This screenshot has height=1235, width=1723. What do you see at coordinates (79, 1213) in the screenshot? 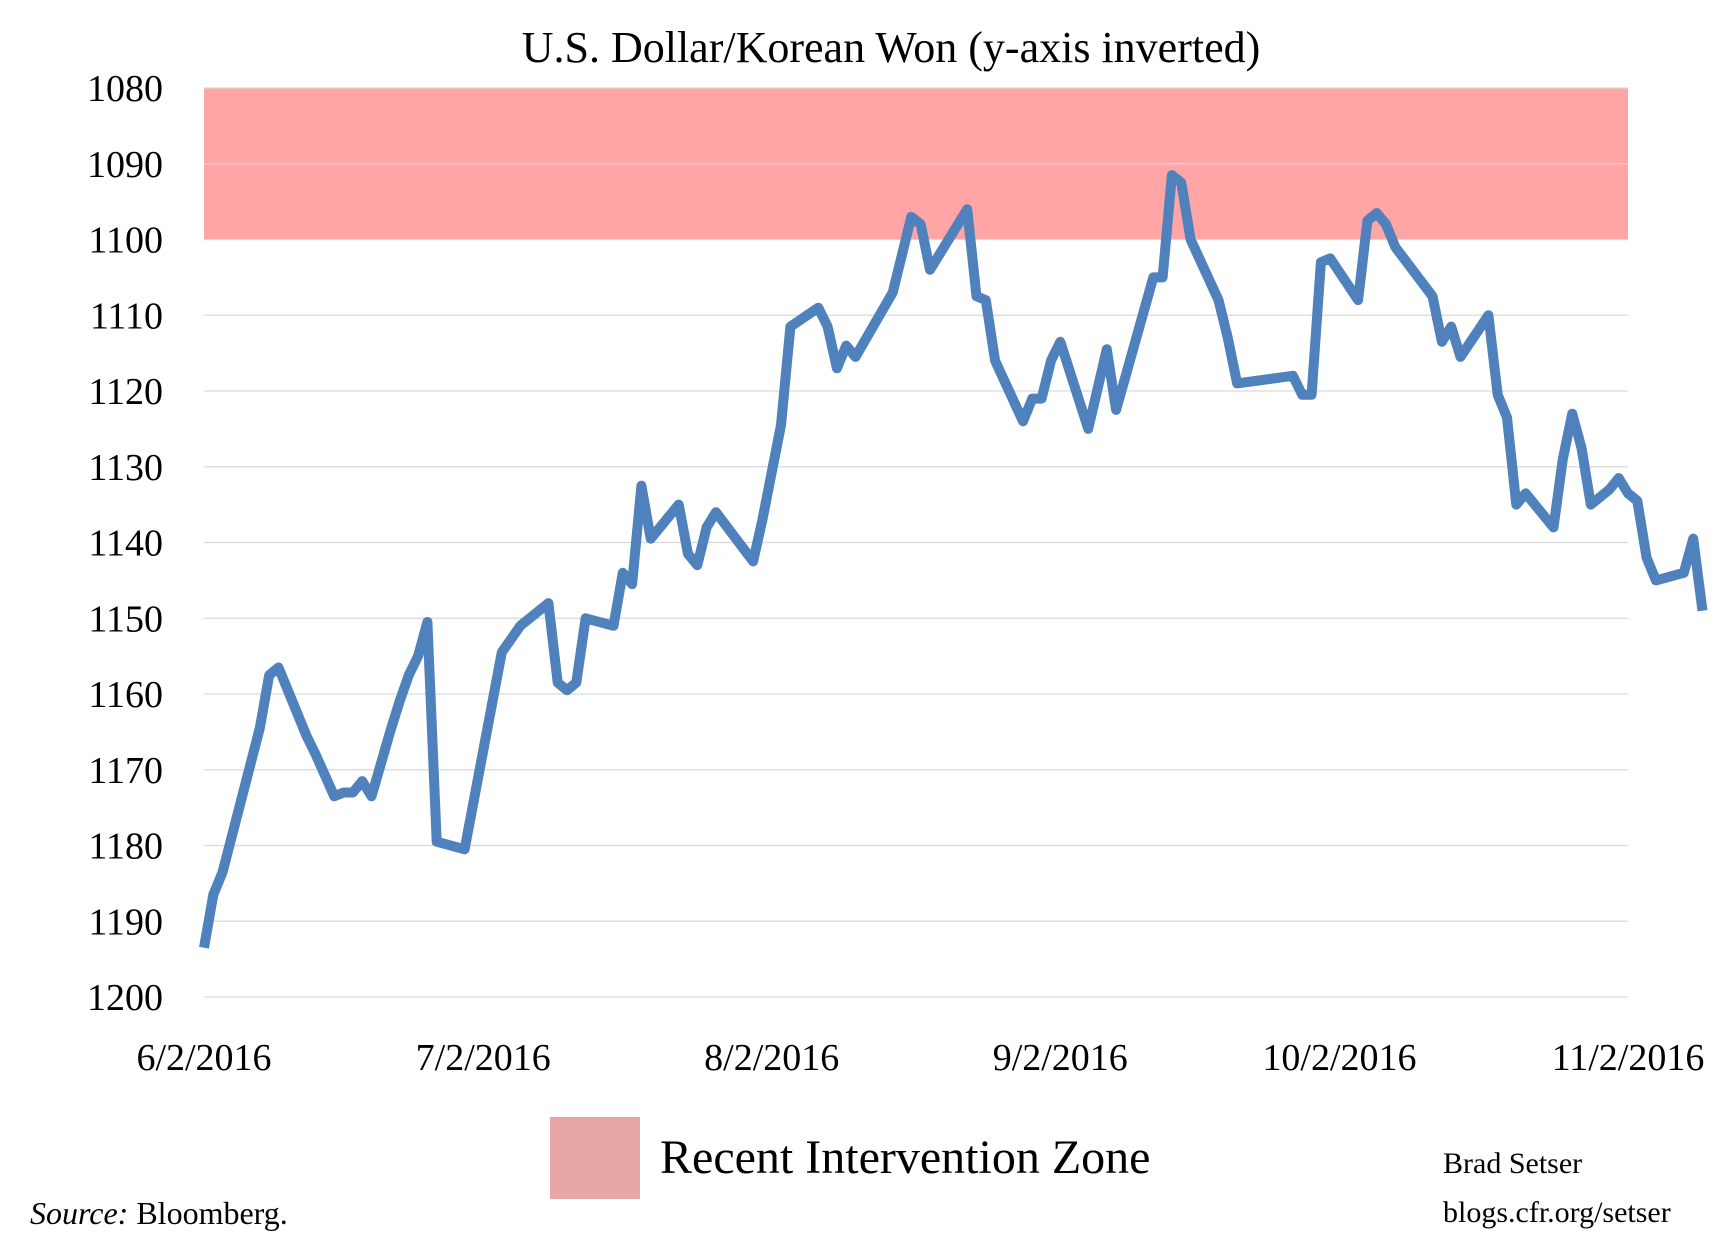
I see `source-prefix: Source:` at bounding box center [79, 1213].